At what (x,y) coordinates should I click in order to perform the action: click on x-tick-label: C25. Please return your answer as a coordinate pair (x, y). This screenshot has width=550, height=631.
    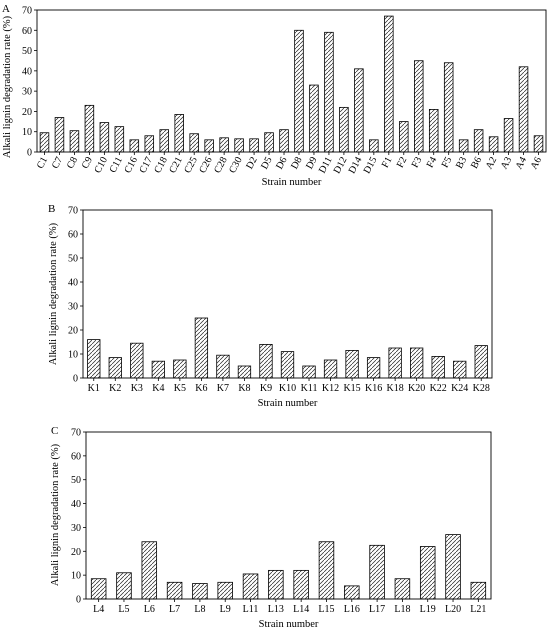
    Looking at the image, I should click on (191, 165).